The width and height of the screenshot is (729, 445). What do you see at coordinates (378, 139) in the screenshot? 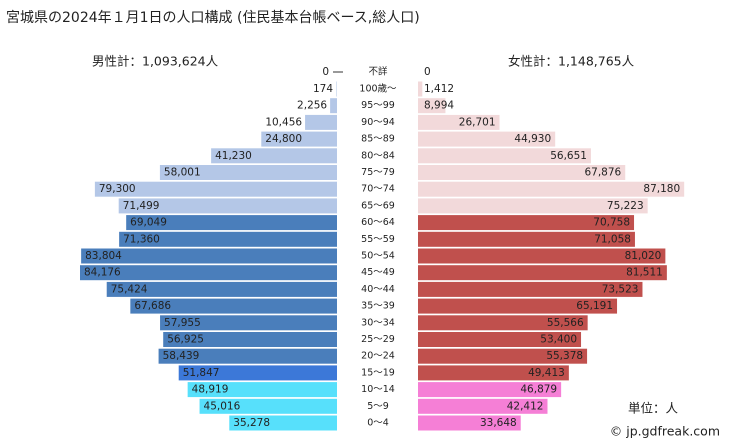
I see `category-label: 85～89` at bounding box center [378, 139].